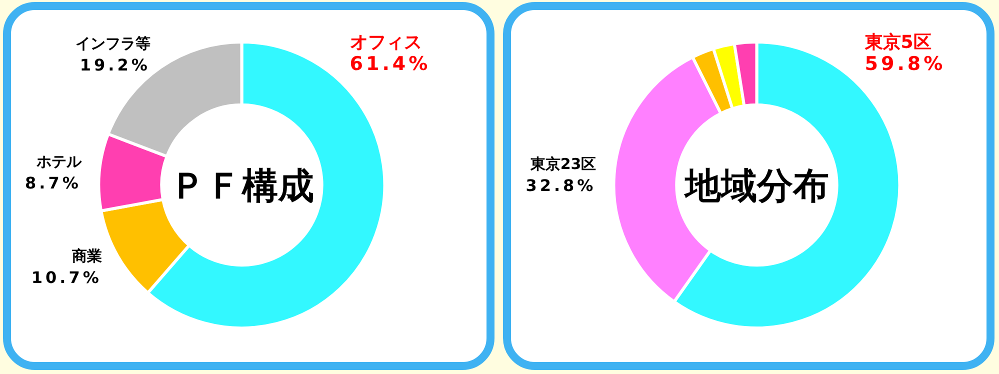 The image size is (999, 374). What do you see at coordinates (242, 186) in the screenshot?
I see `text: ＰＦ構成` at bounding box center [242, 186].